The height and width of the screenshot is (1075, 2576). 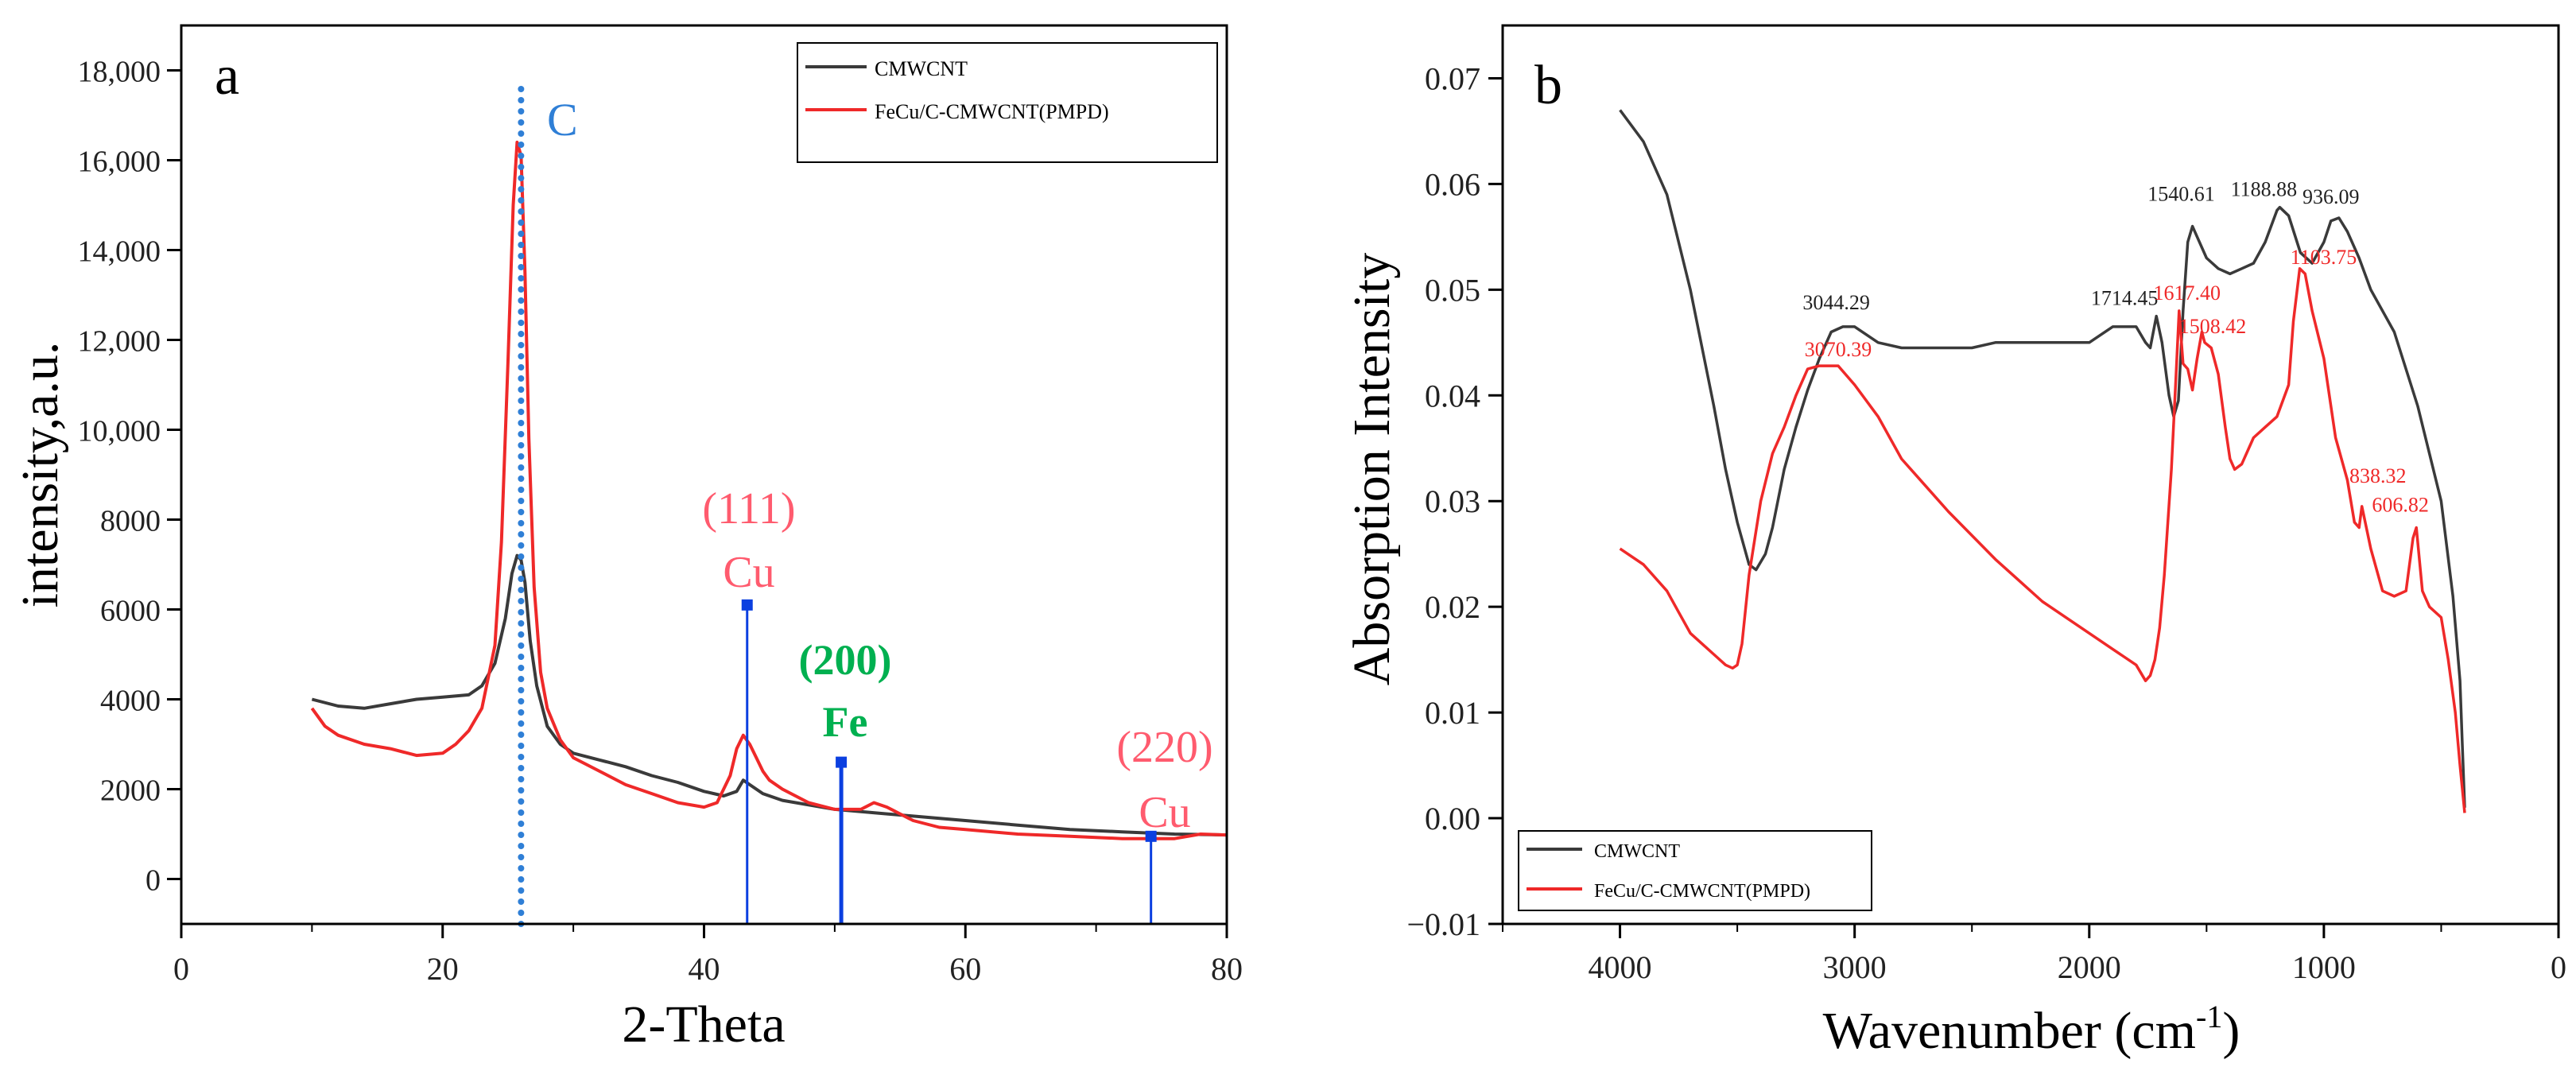 I want to click on panel-a-y-tick-label: 4000, so click(x=131, y=701).